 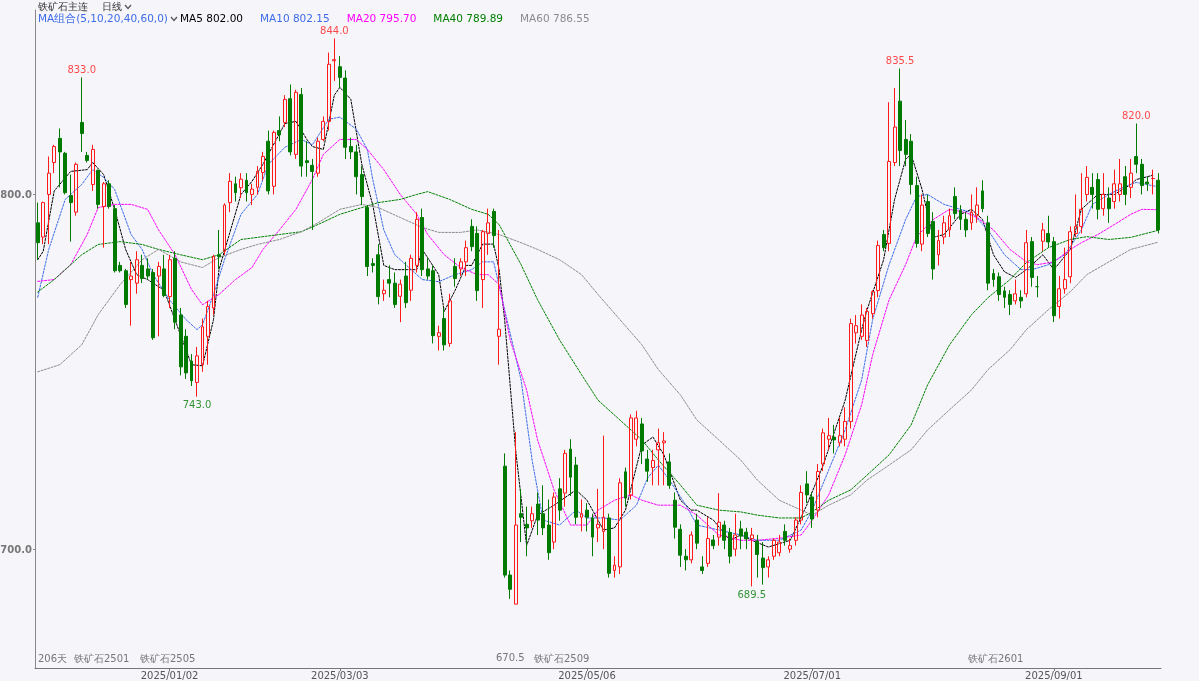 What do you see at coordinates (587, 675) in the screenshot?
I see `x-tick-label: 2025/05/06` at bounding box center [587, 675].